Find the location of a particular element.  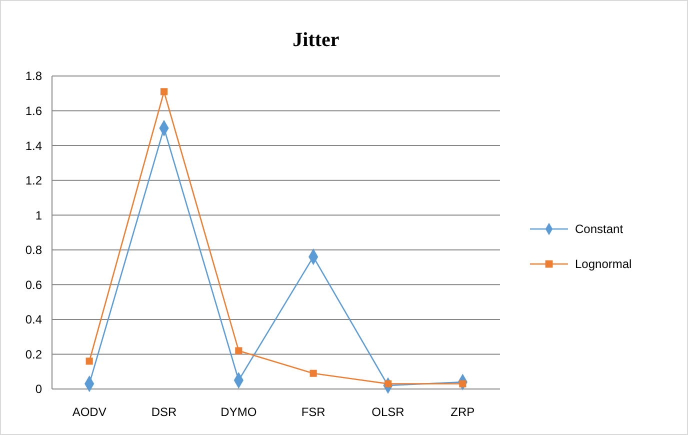

x-tick-label: ZRP is located at coordinates (462, 412).